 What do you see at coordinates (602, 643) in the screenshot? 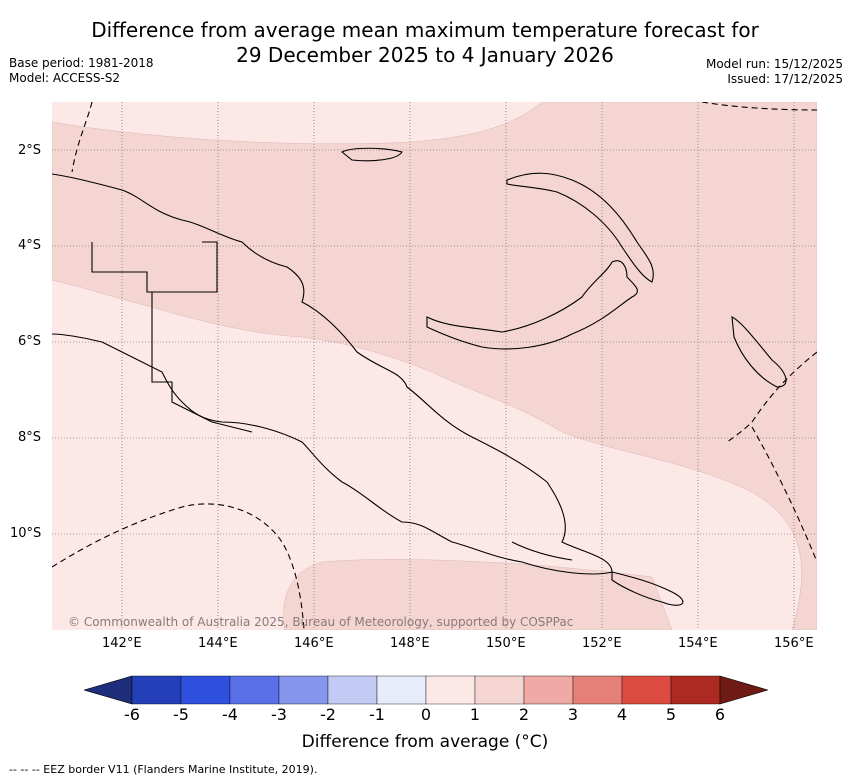
I see `lon-label-152e: 152°E` at bounding box center [602, 643].